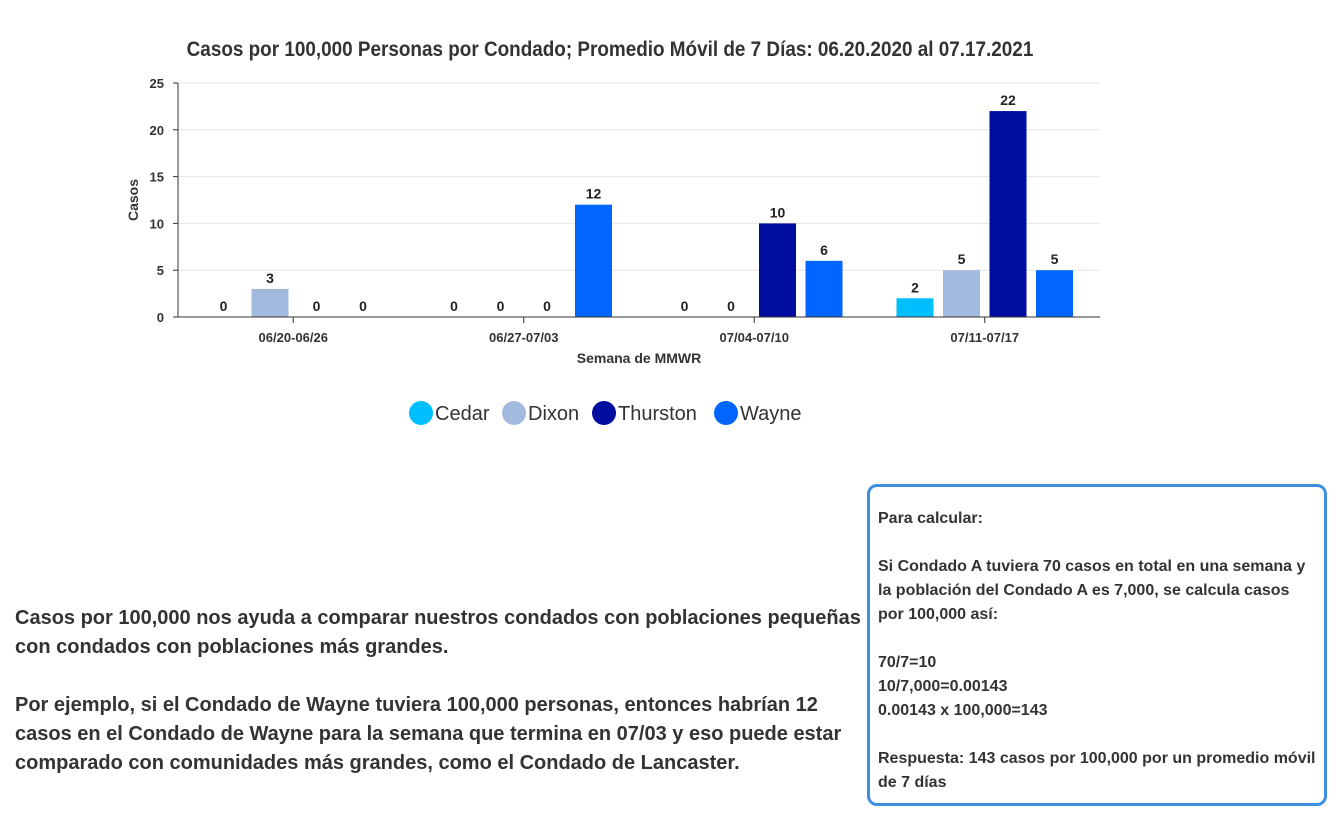 The image size is (1344, 816). What do you see at coordinates (1008, 100) in the screenshot?
I see `data-label: 22` at bounding box center [1008, 100].